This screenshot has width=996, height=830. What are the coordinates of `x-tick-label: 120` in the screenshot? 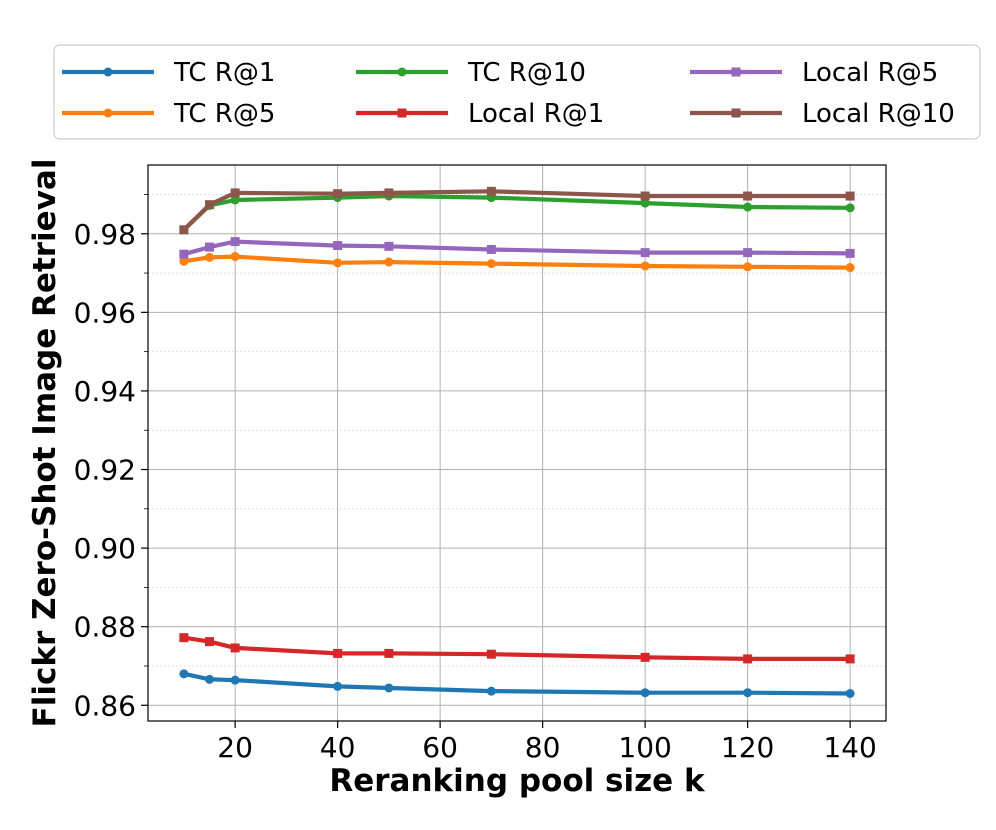 It's located at (747, 747).